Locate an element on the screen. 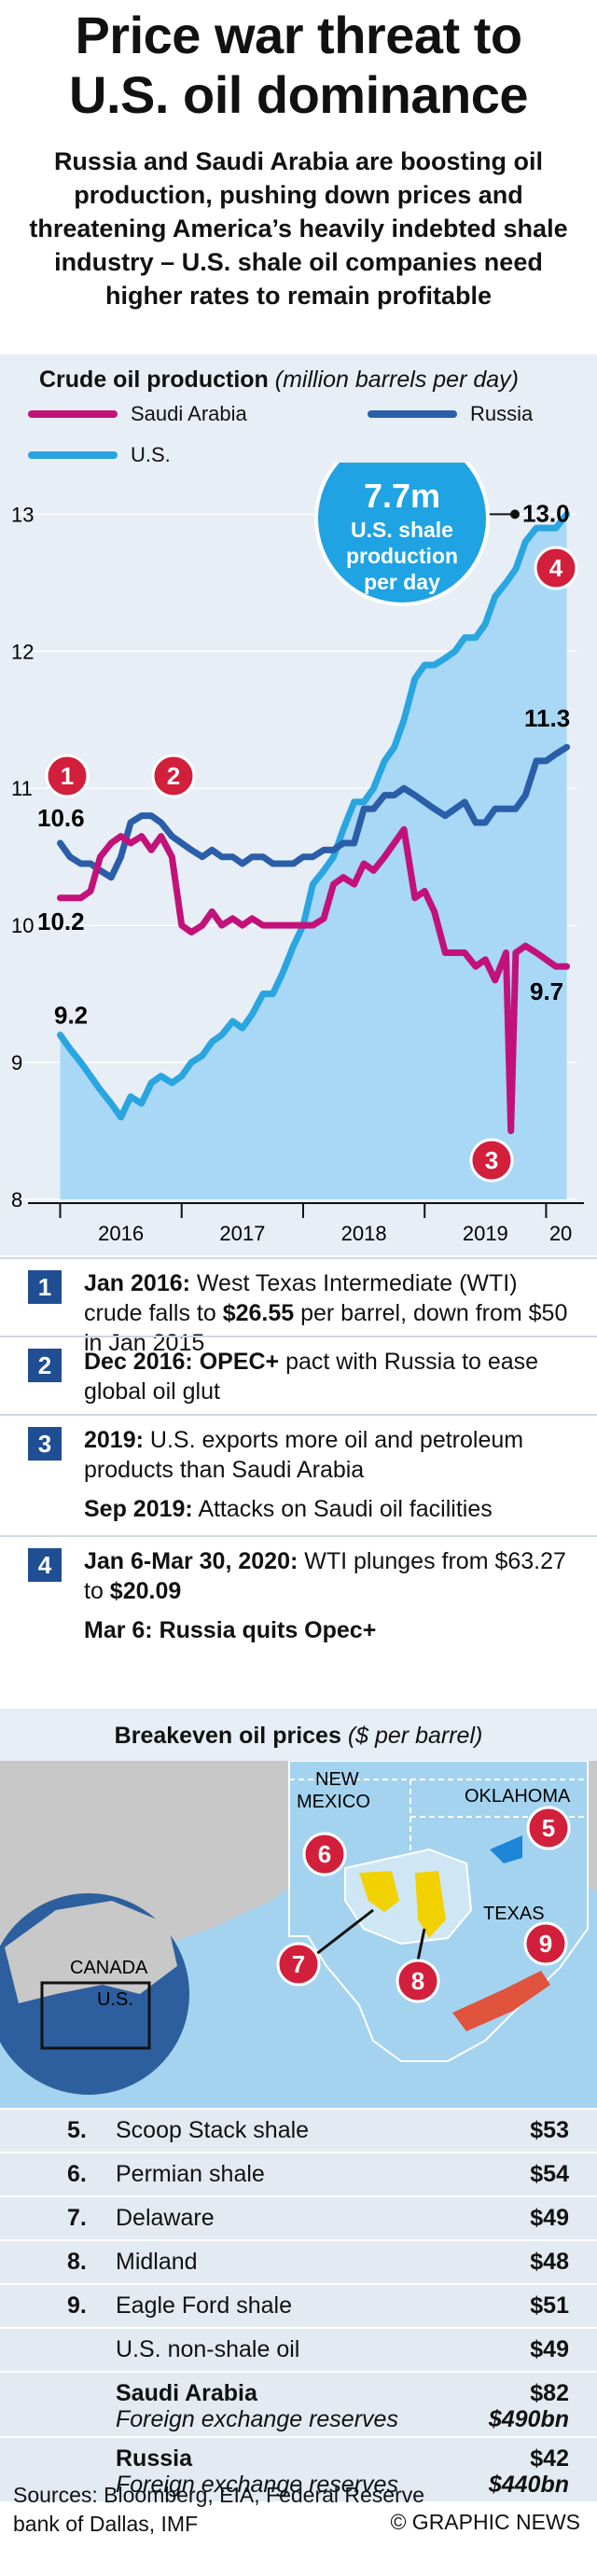 Image resolution: width=597 pixels, height=2576 pixels. map-label-oklahoma: OKLAHOMA is located at coordinates (518, 1796).